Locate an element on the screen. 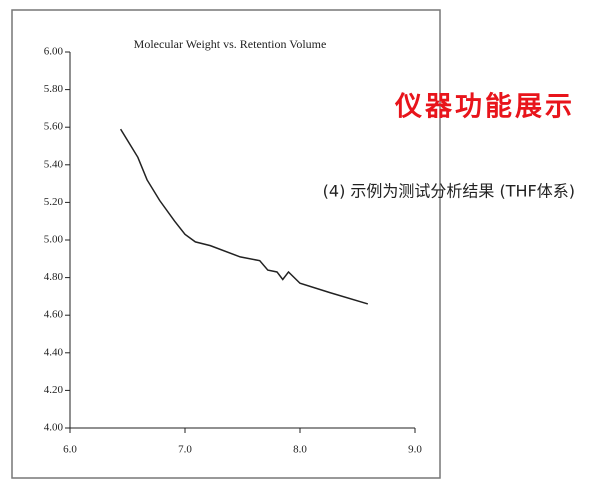 The height and width of the screenshot is (500, 600). x-tick-label: 6.0 is located at coordinates (70, 450).